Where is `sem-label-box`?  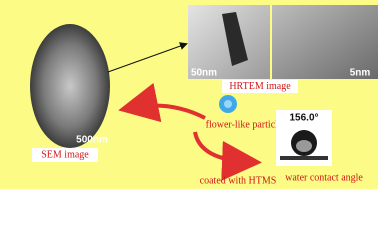 sem-label-box is located at coordinates (65, 155).